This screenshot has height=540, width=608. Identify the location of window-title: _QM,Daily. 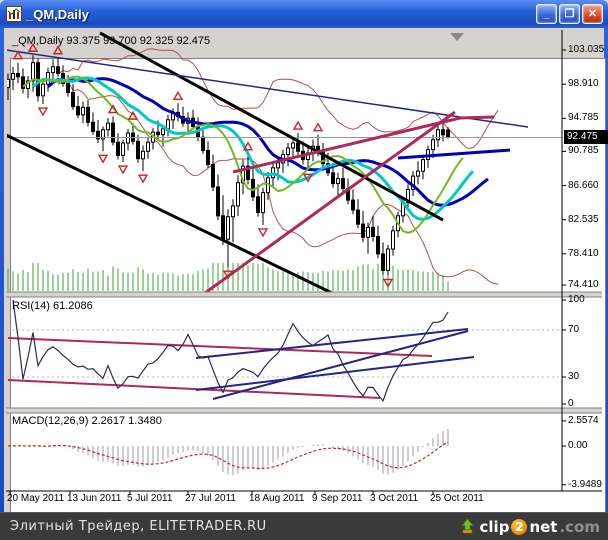
(57, 14).